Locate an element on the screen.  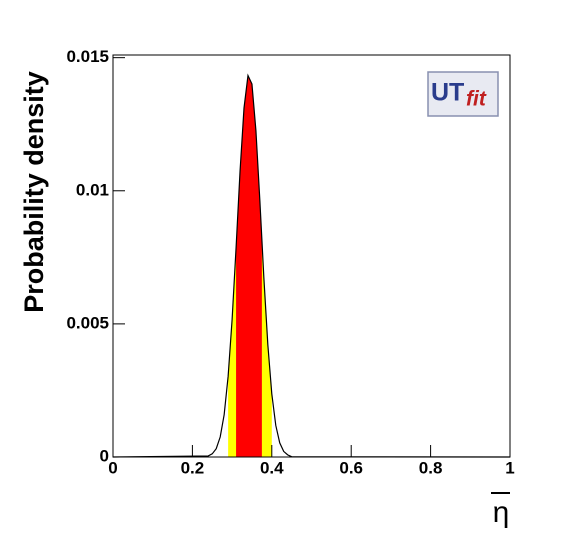
logo: UT fit is located at coordinates (463, 94).